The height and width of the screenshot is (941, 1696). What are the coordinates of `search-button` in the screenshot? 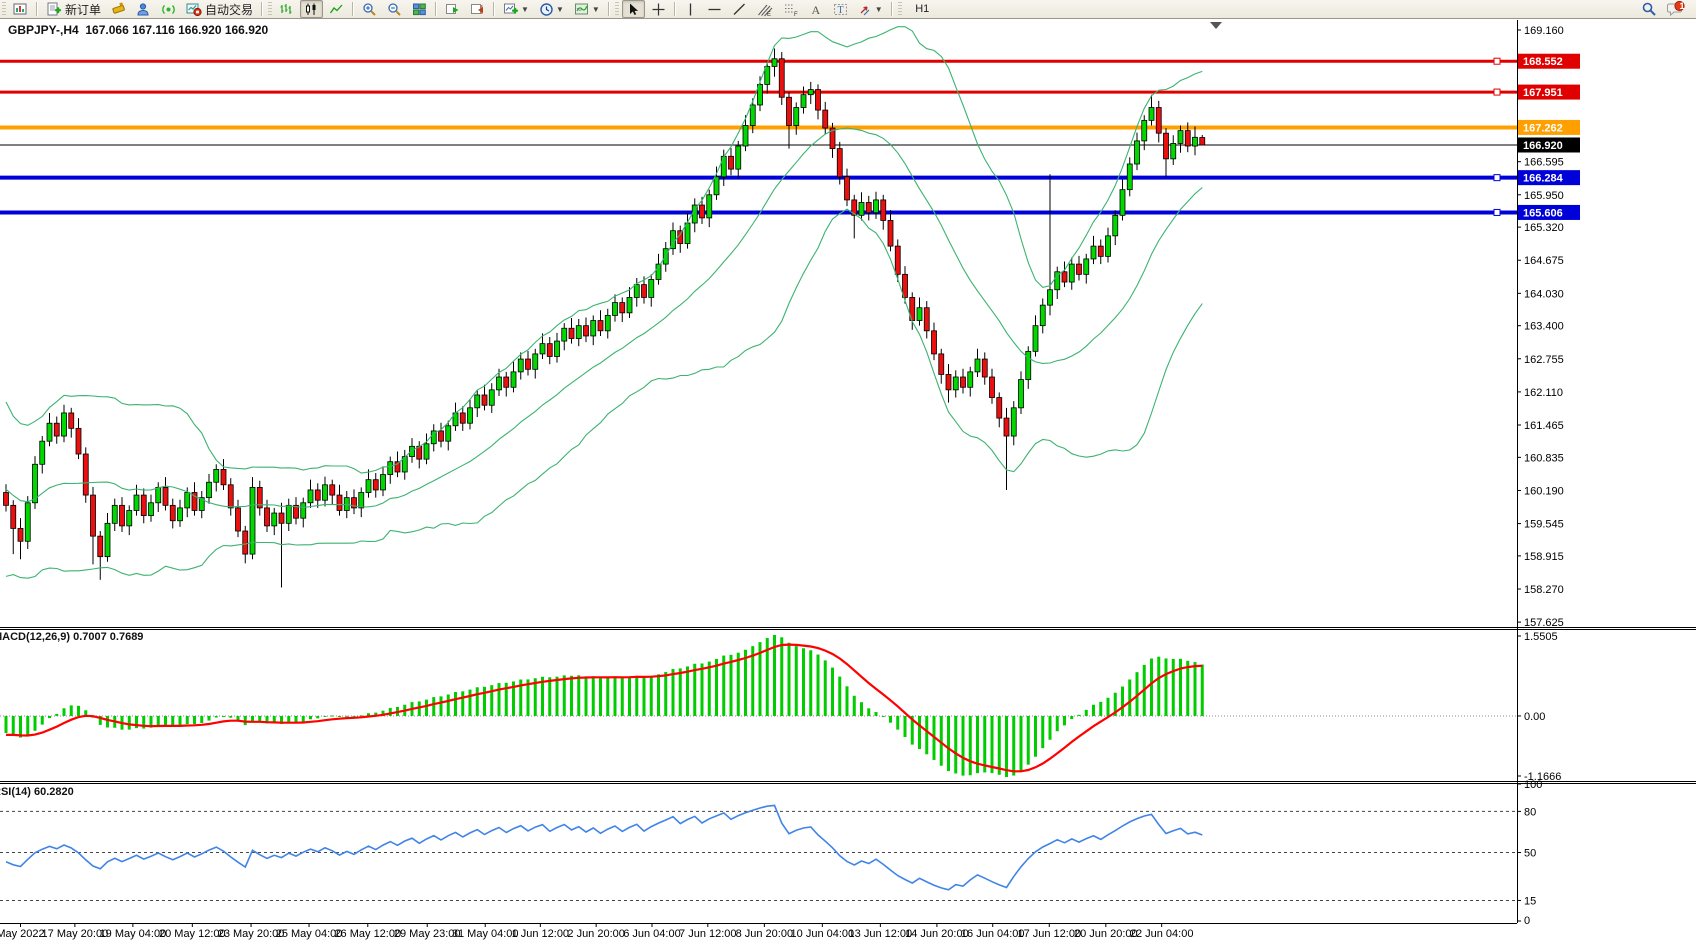 It's located at (1649, 9).